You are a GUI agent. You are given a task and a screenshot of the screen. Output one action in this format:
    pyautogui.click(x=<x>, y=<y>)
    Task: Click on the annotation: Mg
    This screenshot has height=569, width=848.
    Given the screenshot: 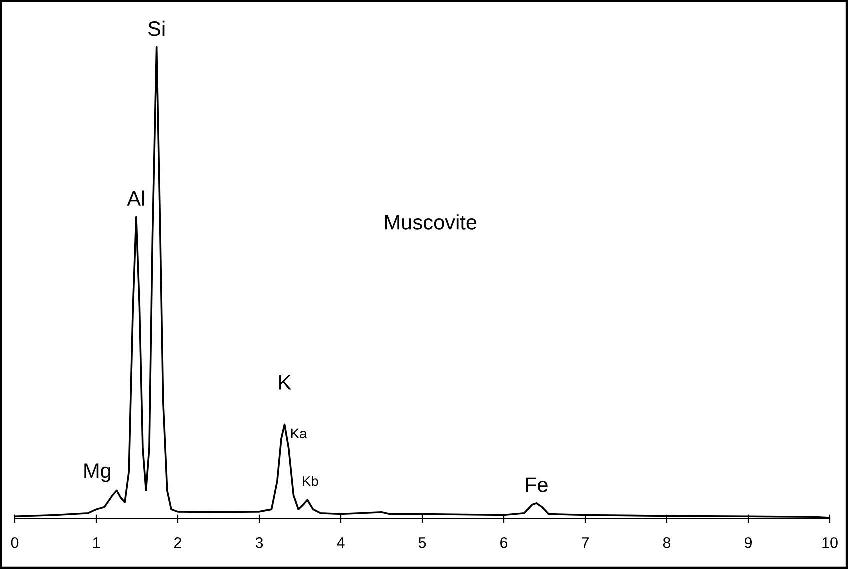 What is the action you would take?
    pyautogui.click(x=97, y=473)
    